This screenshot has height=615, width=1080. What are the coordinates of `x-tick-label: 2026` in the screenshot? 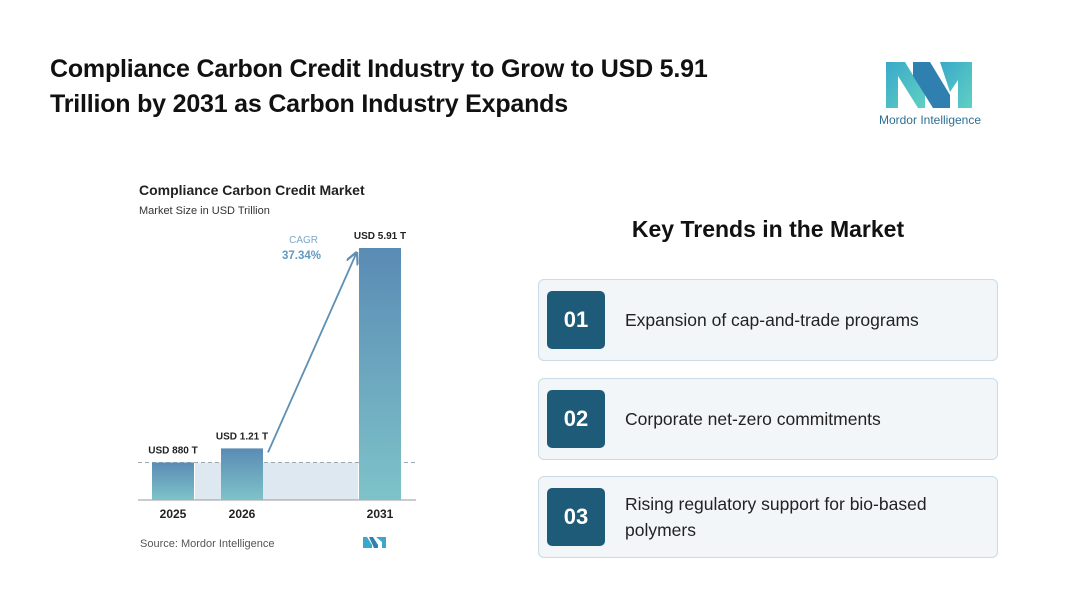 It's located at (242, 514).